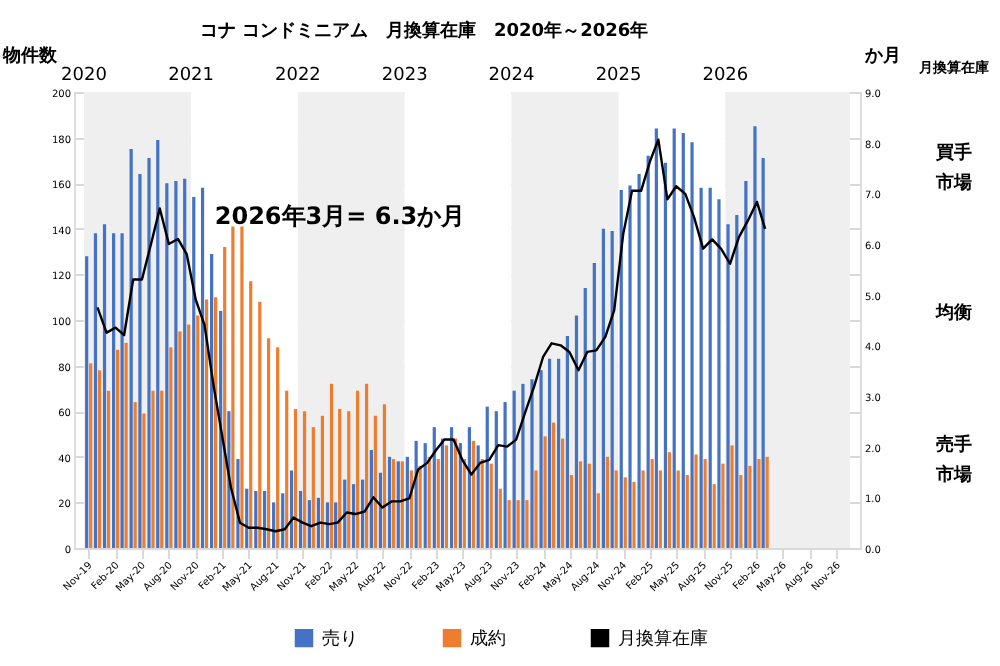 The width and height of the screenshot is (1000, 666). I want to click on legend-label: 成約, so click(488, 639).